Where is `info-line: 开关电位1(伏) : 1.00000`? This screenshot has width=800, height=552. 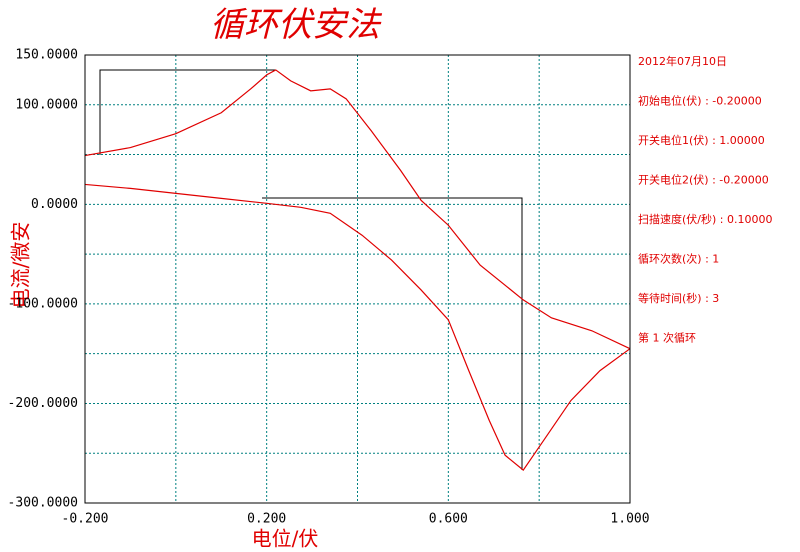 info-line: 开关电位1(伏) : 1.00000 is located at coordinates (701, 140).